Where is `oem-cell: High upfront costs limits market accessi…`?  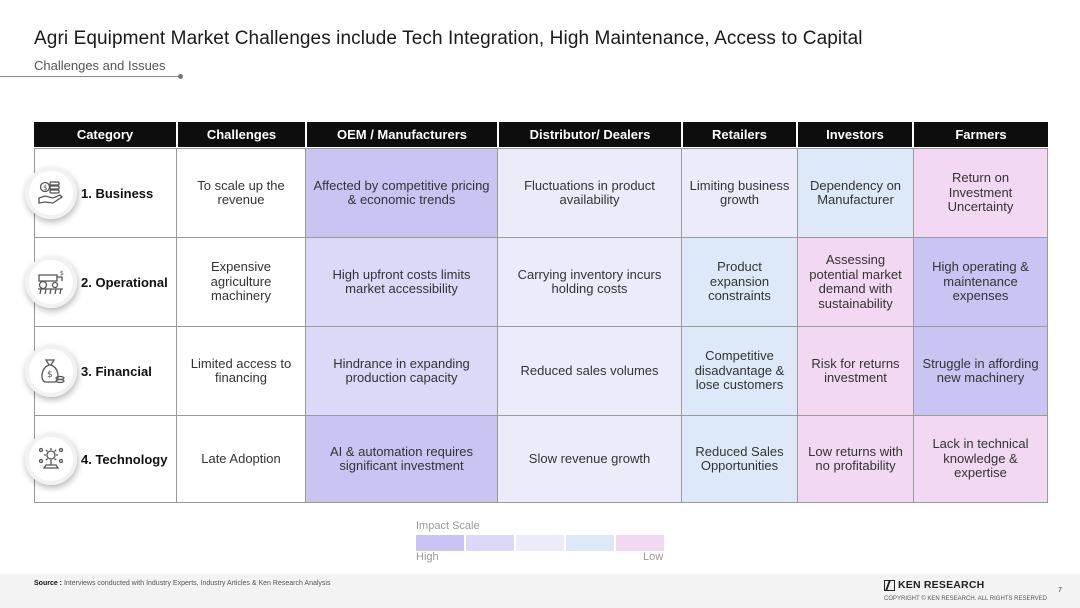 oem-cell: High upfront costs limits market accessi… is located at coordinates (401, 282).